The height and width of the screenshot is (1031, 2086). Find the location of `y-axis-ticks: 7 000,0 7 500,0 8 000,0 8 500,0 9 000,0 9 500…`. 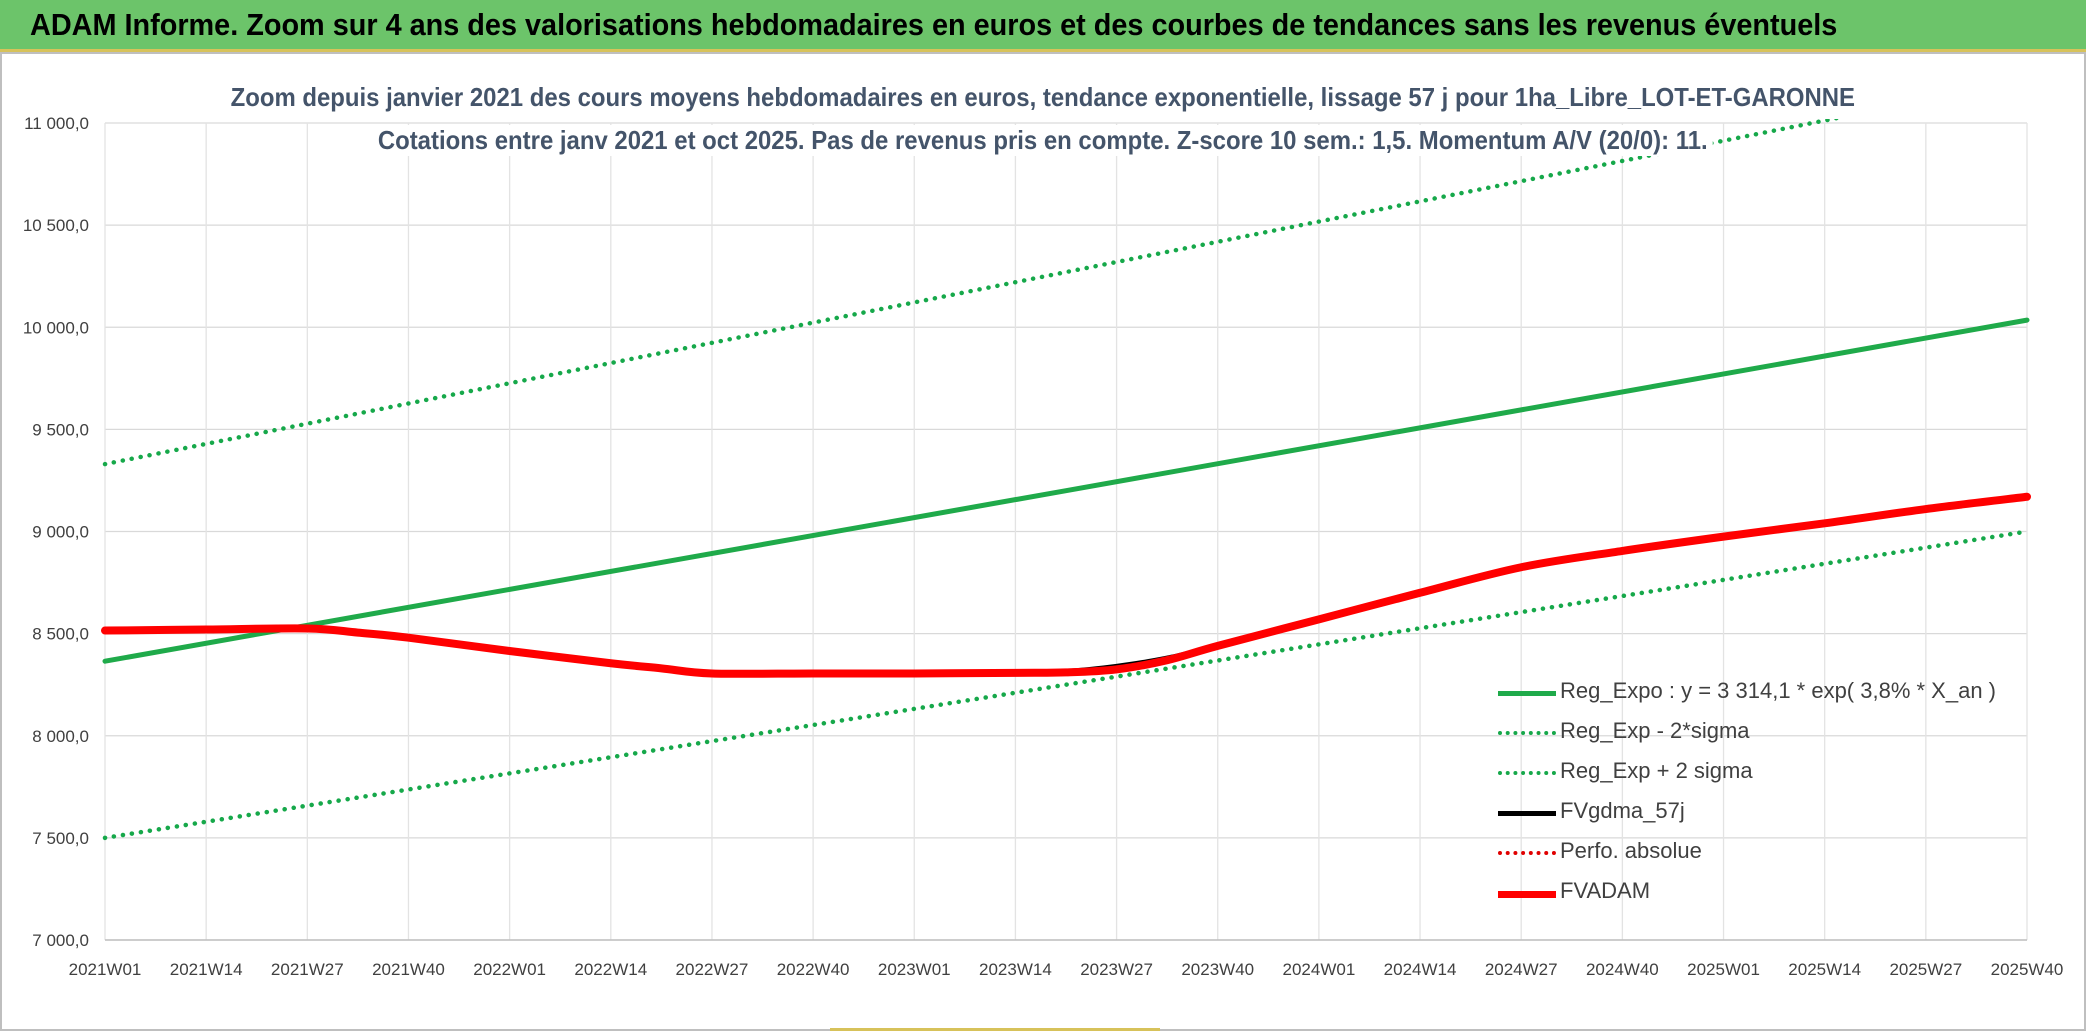

y-axis-ticks: 7 000,0 7 500,0 8 000,0 8 500,0 9 000,0 9 500… is located at coordinates (56, 532).